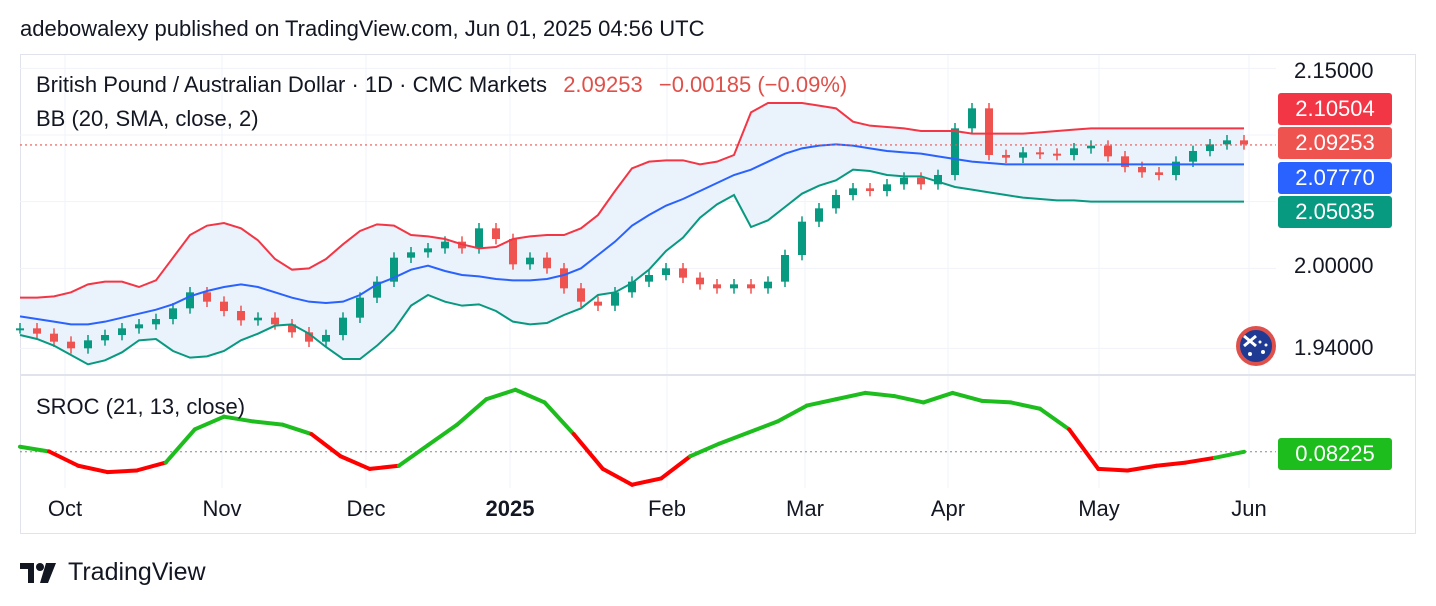  What do you see at coordinates (1099, 508) in the screenshot?
I see `time-axis-label: May` at bounding box center [1099, 508].